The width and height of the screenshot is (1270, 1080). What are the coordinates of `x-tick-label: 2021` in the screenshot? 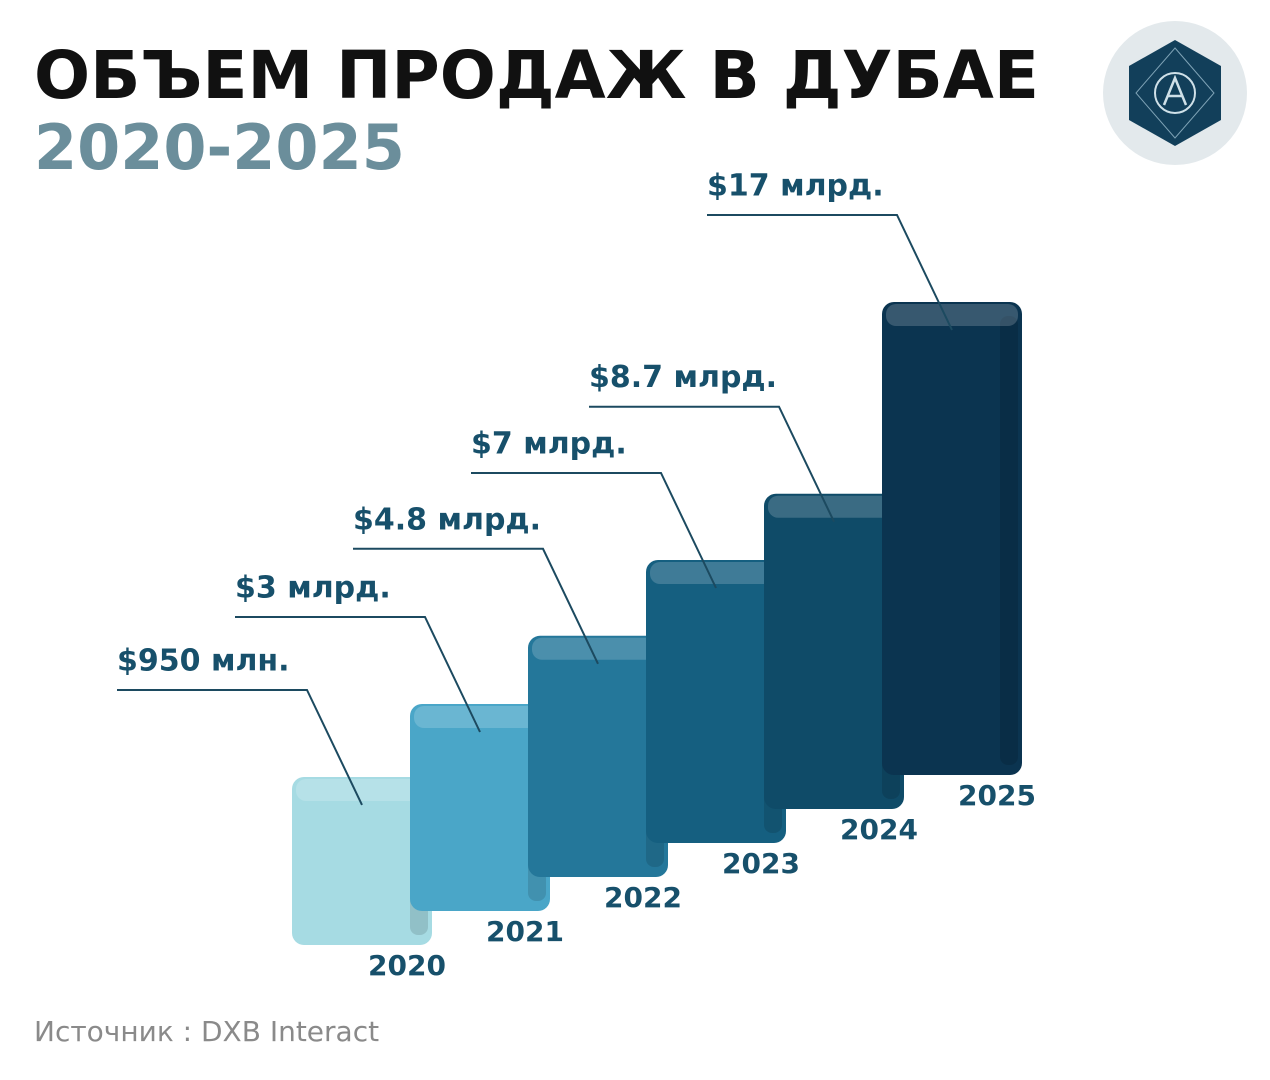 It's located at (525, 931).